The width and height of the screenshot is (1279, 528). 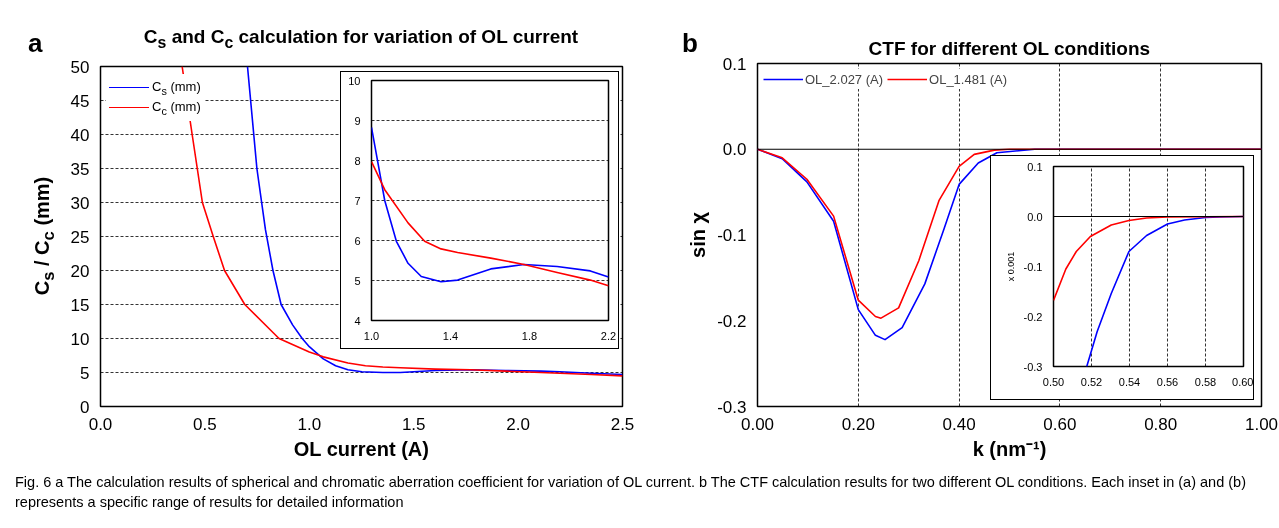 I want to click on x-tick-label: 1.00, so click(x=1261, y=424).